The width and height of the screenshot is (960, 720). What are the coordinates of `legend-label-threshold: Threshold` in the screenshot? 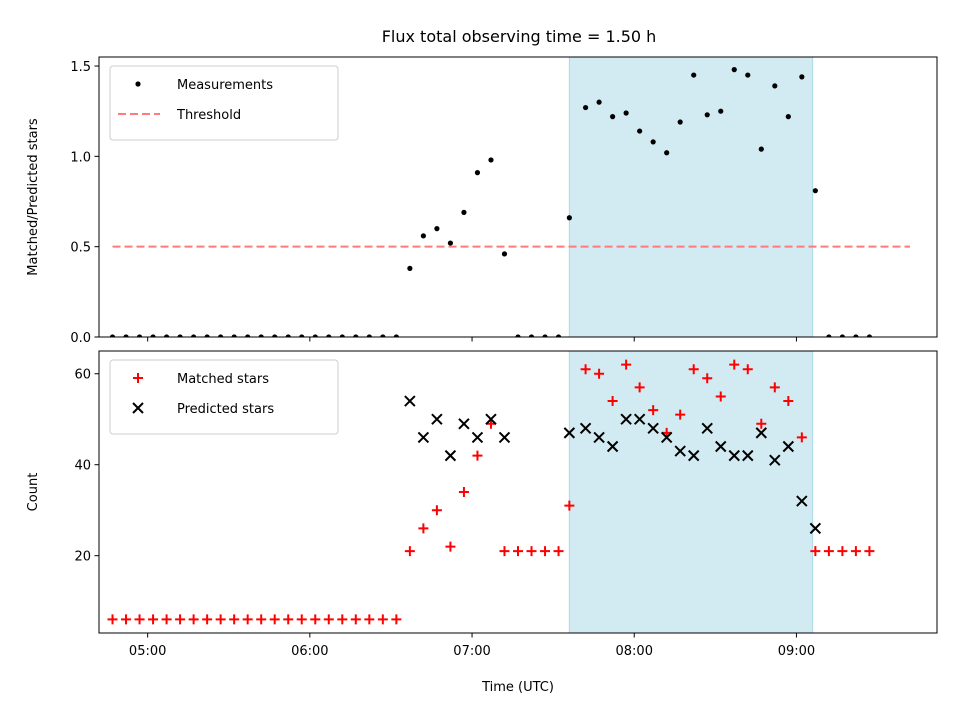 It's located at (208, 115).